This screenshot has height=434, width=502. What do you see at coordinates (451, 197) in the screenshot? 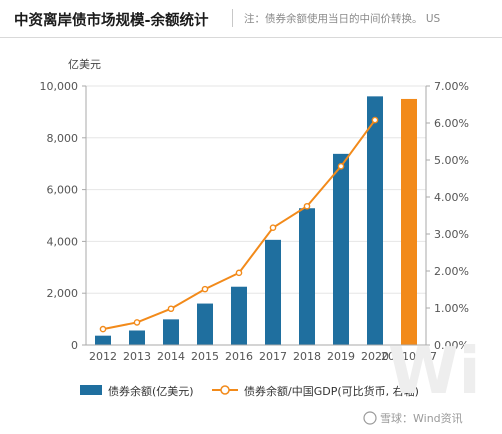
I see `right-tick-label: 4.00%` at bounding box center [451, 197].